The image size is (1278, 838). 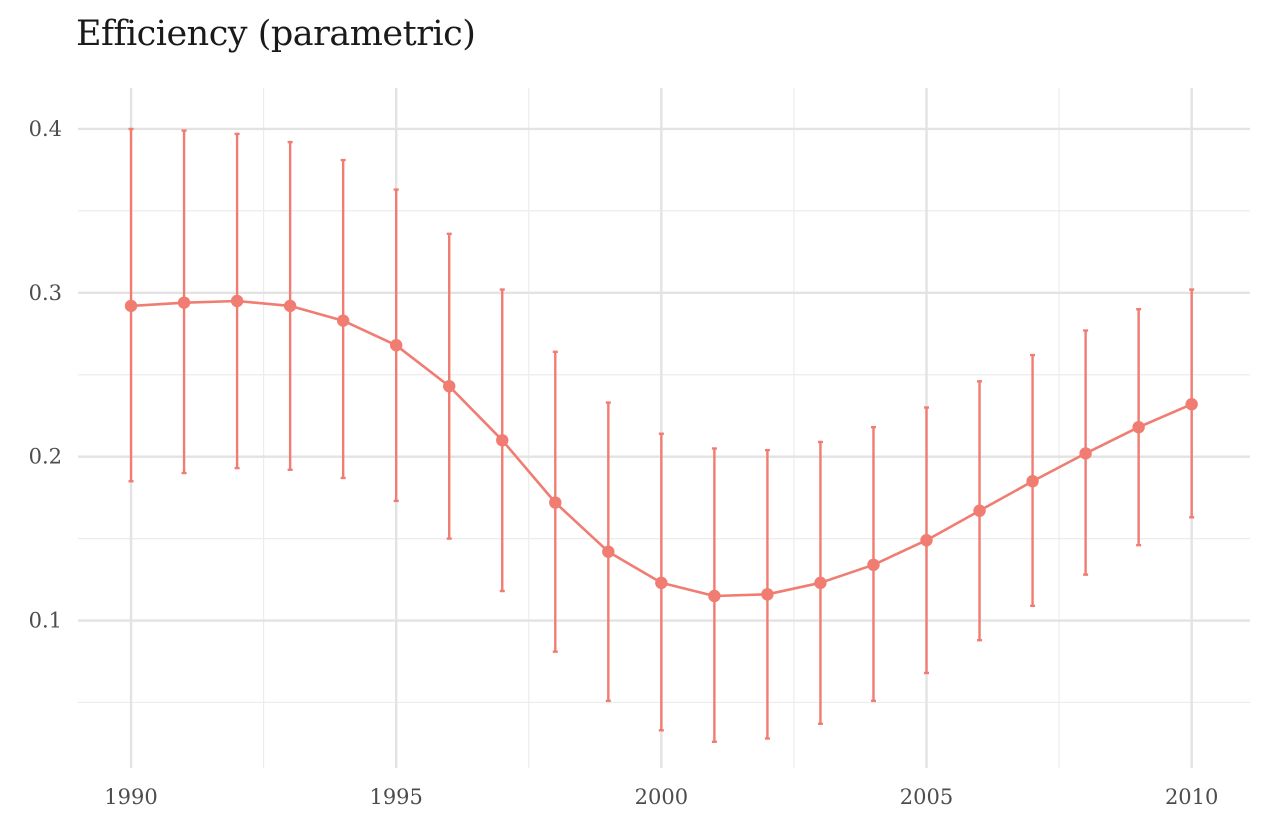 What do you see at coordinates (45, 129) in the screenshot?
I see `y-tick-label: 0.4` at bounding box center [45, 129].